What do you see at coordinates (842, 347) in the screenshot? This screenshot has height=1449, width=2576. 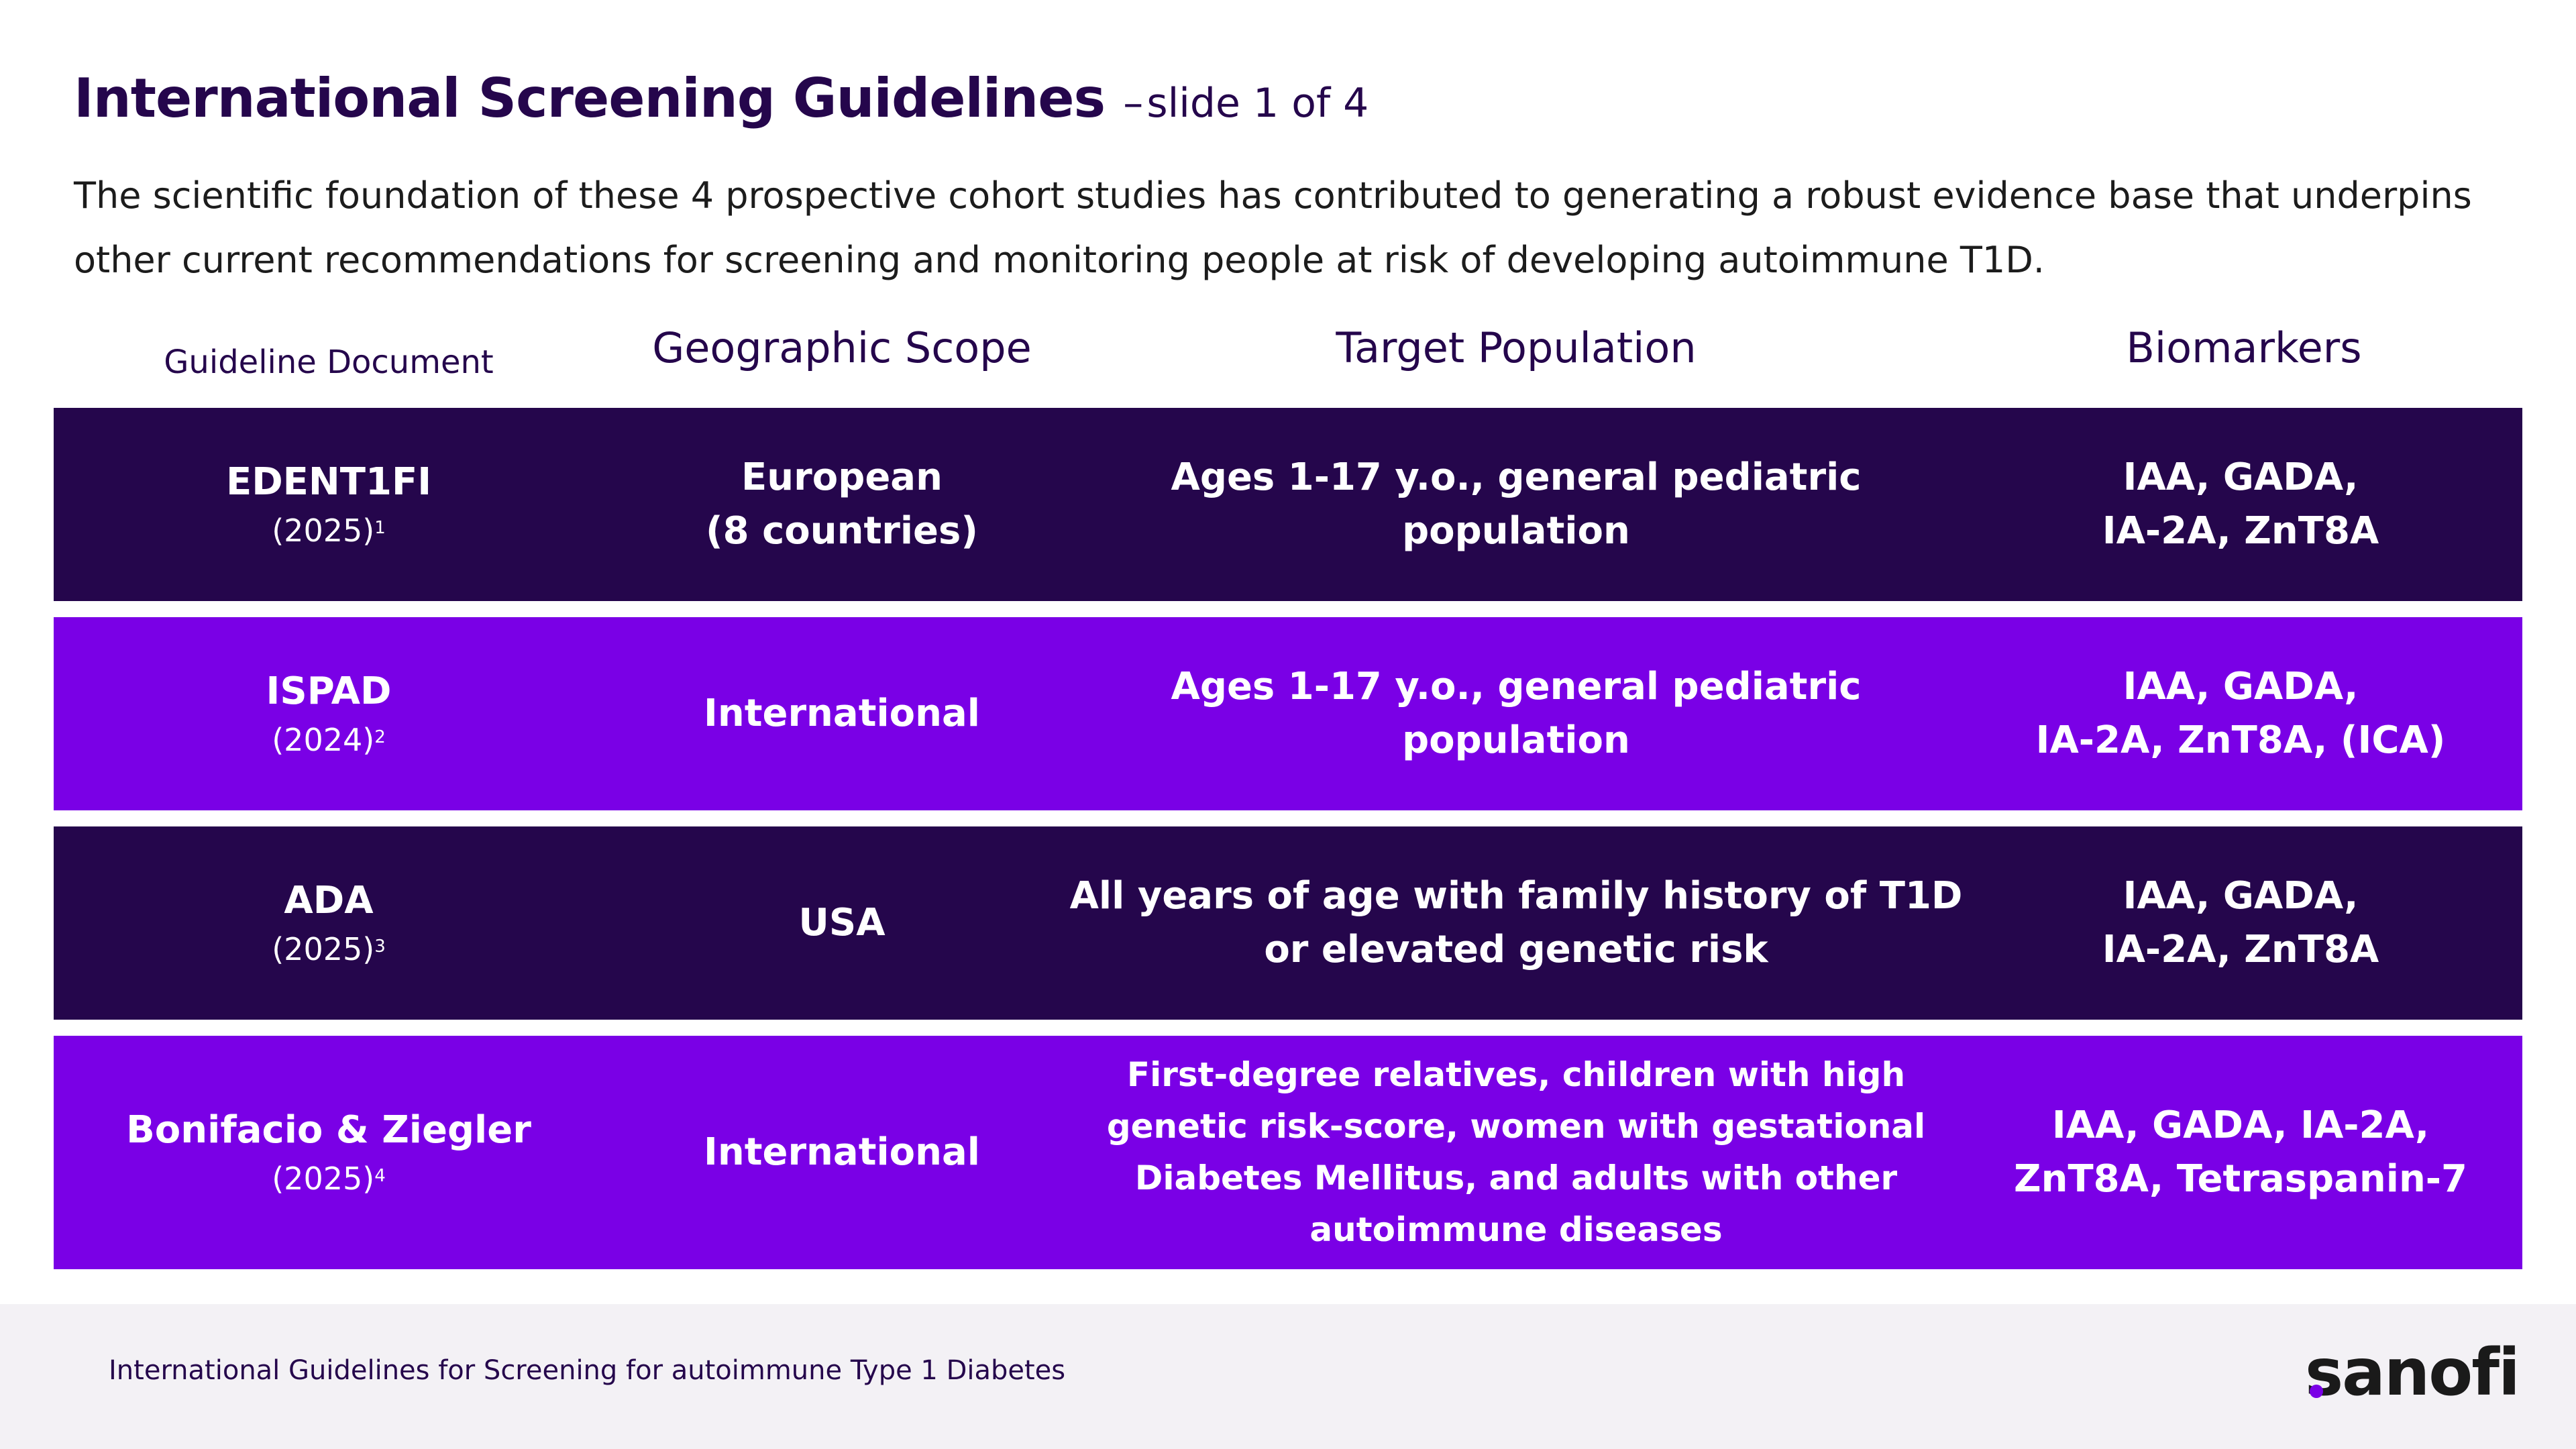 I see `column-header-geographic-scope: Geographic Scope` at bounding box center [842, 347].